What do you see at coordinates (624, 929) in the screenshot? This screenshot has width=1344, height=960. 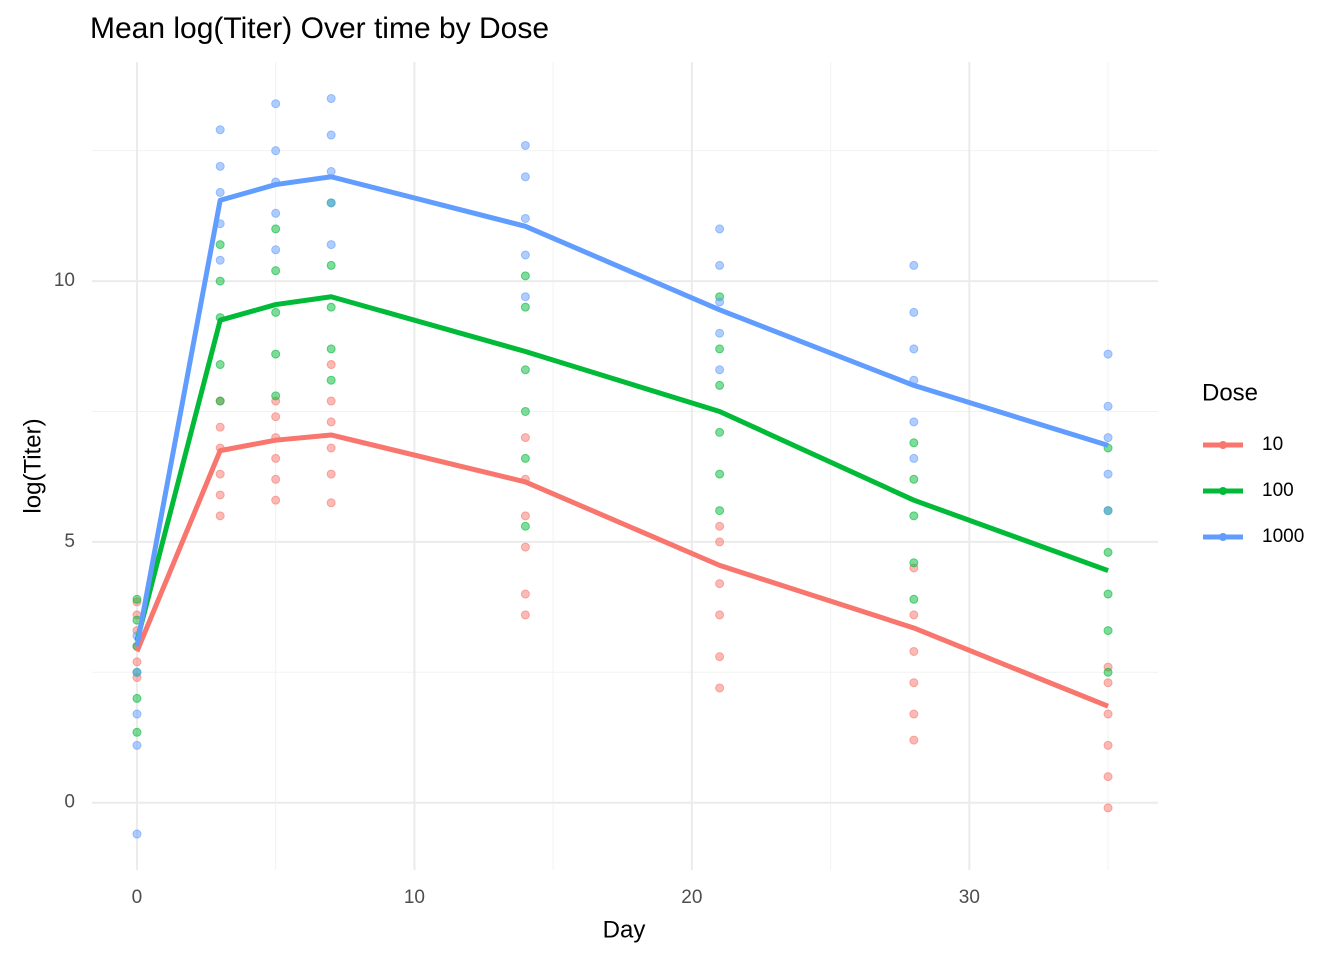 I see `x-axis-title: Day` at bounding box center [624, 929].